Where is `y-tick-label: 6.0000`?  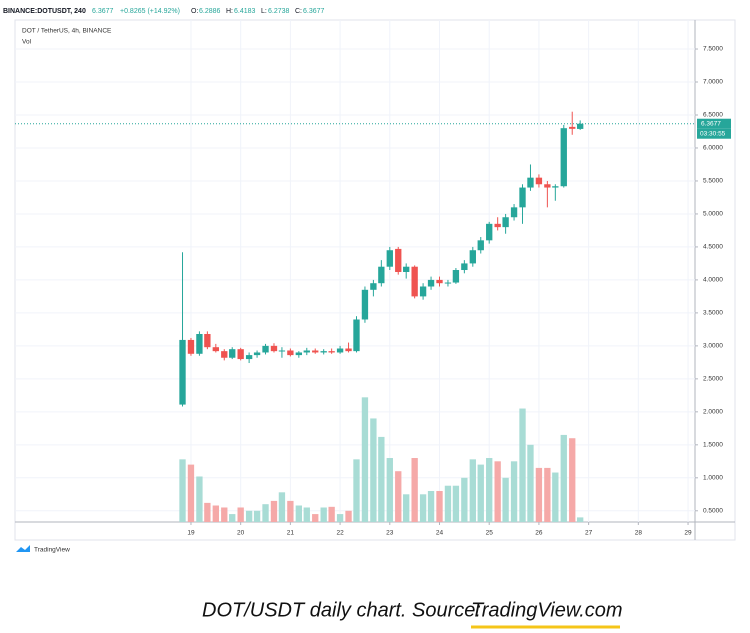 y-tick-label: 6.0000 is located at coordinates (713, 148).